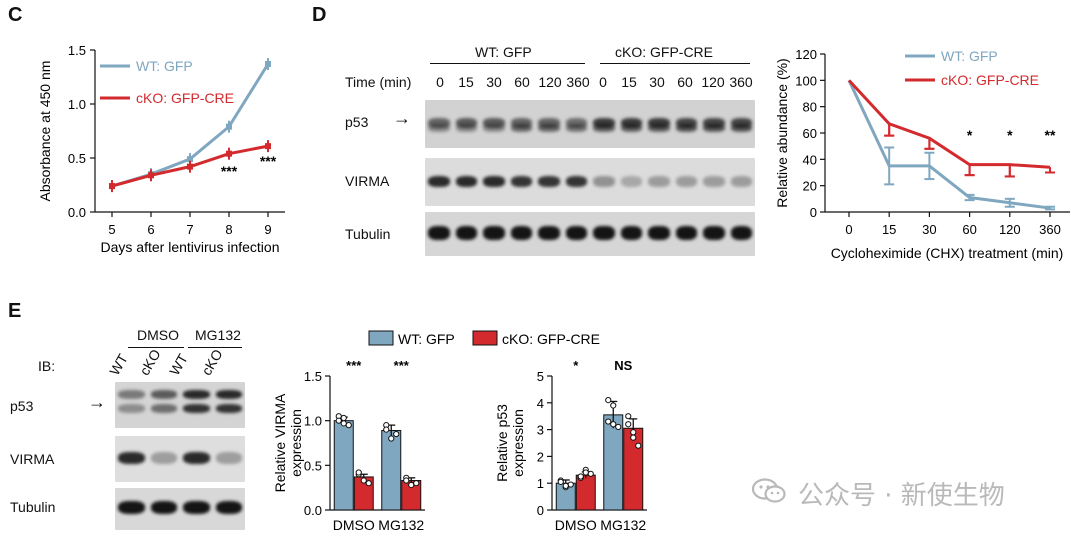 The height and width of the screenshot is (538, 1080). What do you see at coordinates (32, 459) in the screenshot?
I see `row-label-e-virma: VIRMA` at bounding box center [32, 459].